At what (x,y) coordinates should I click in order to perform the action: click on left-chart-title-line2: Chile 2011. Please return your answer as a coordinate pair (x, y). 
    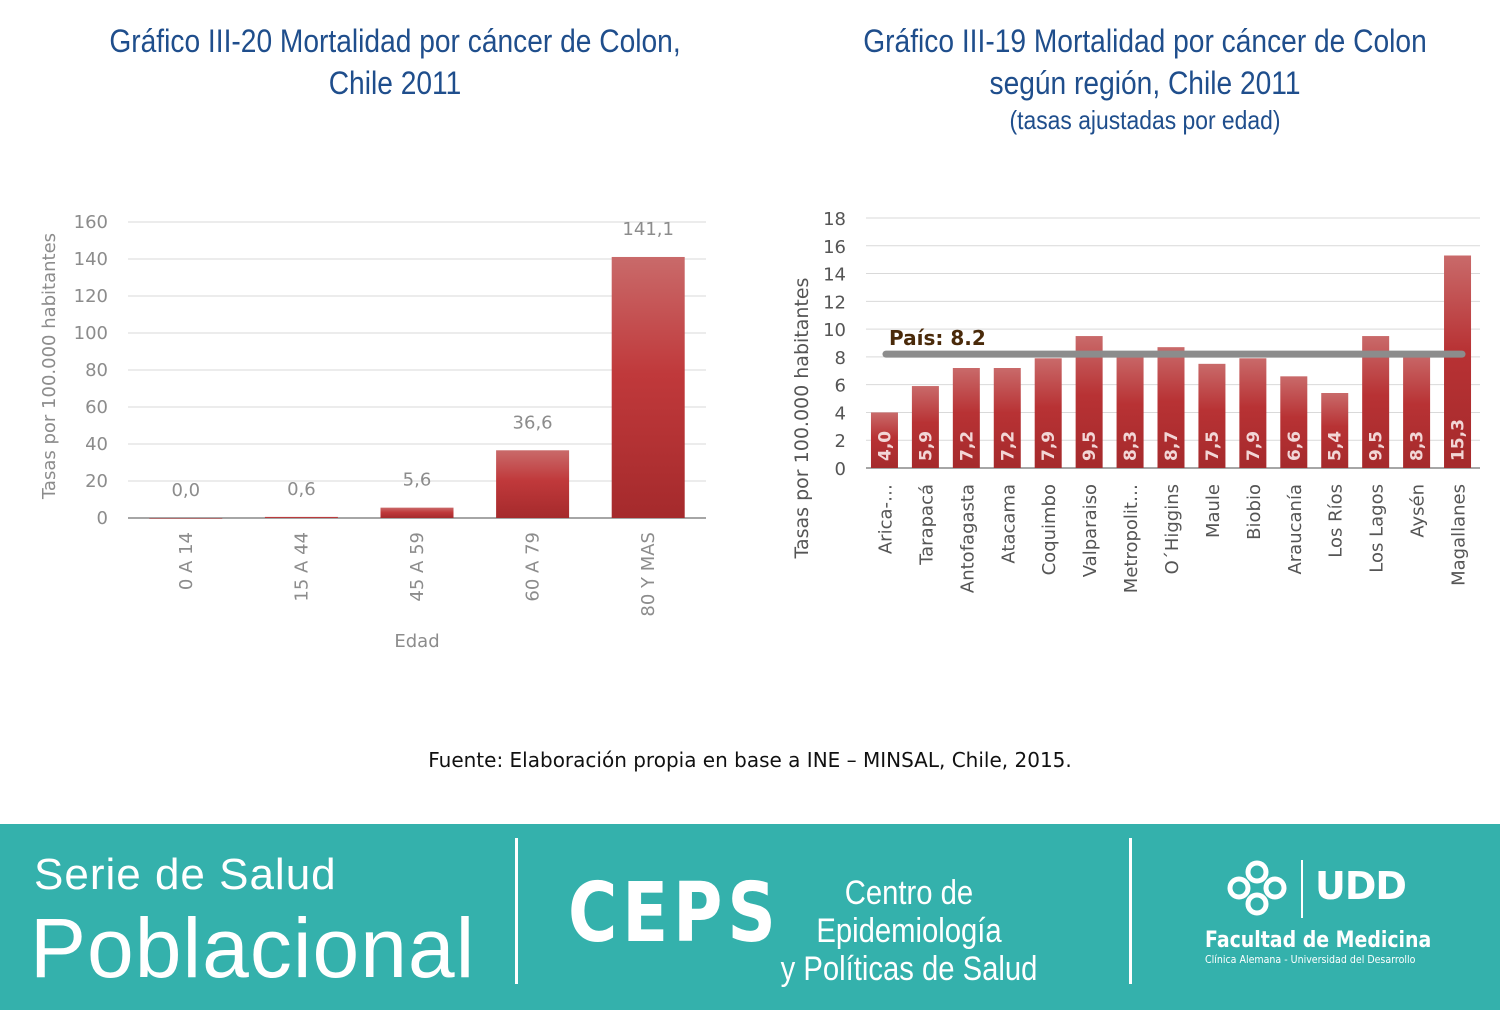
    Looking at the image, I should click on (395, 83).